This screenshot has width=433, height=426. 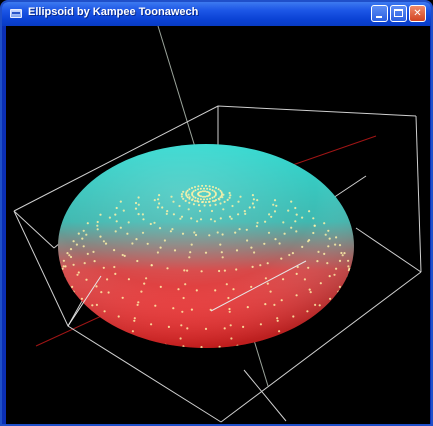 What do you see at coordinates (216, 14) in the screenshot?
I see `title-bar: Ellipsoid by Kampee Toonawech ✕` at bounding box center [216, 14].